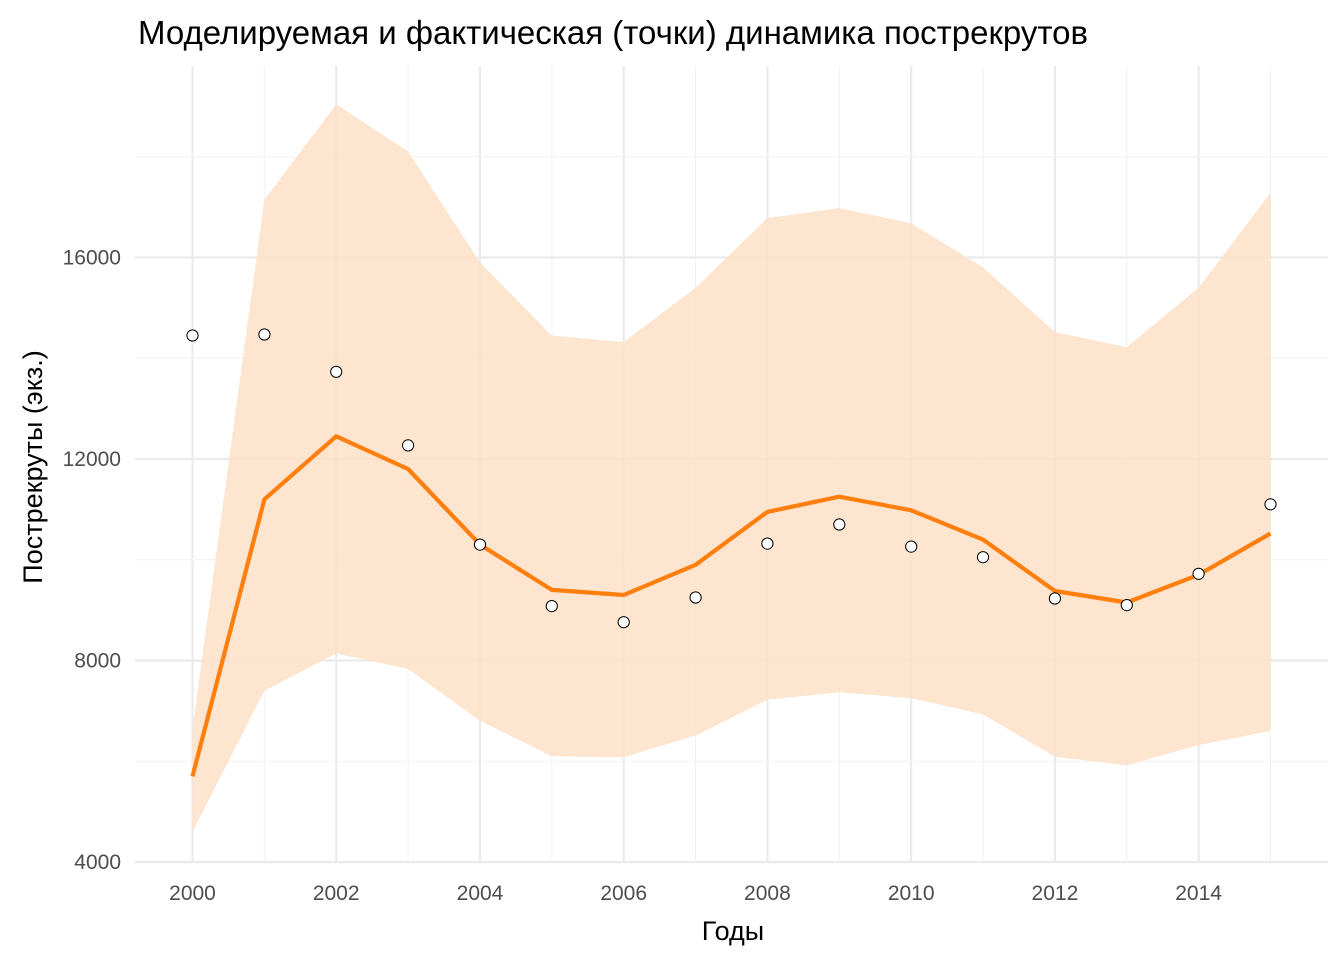  I want to click on y-tick-label: 16000, so click(92, 257).